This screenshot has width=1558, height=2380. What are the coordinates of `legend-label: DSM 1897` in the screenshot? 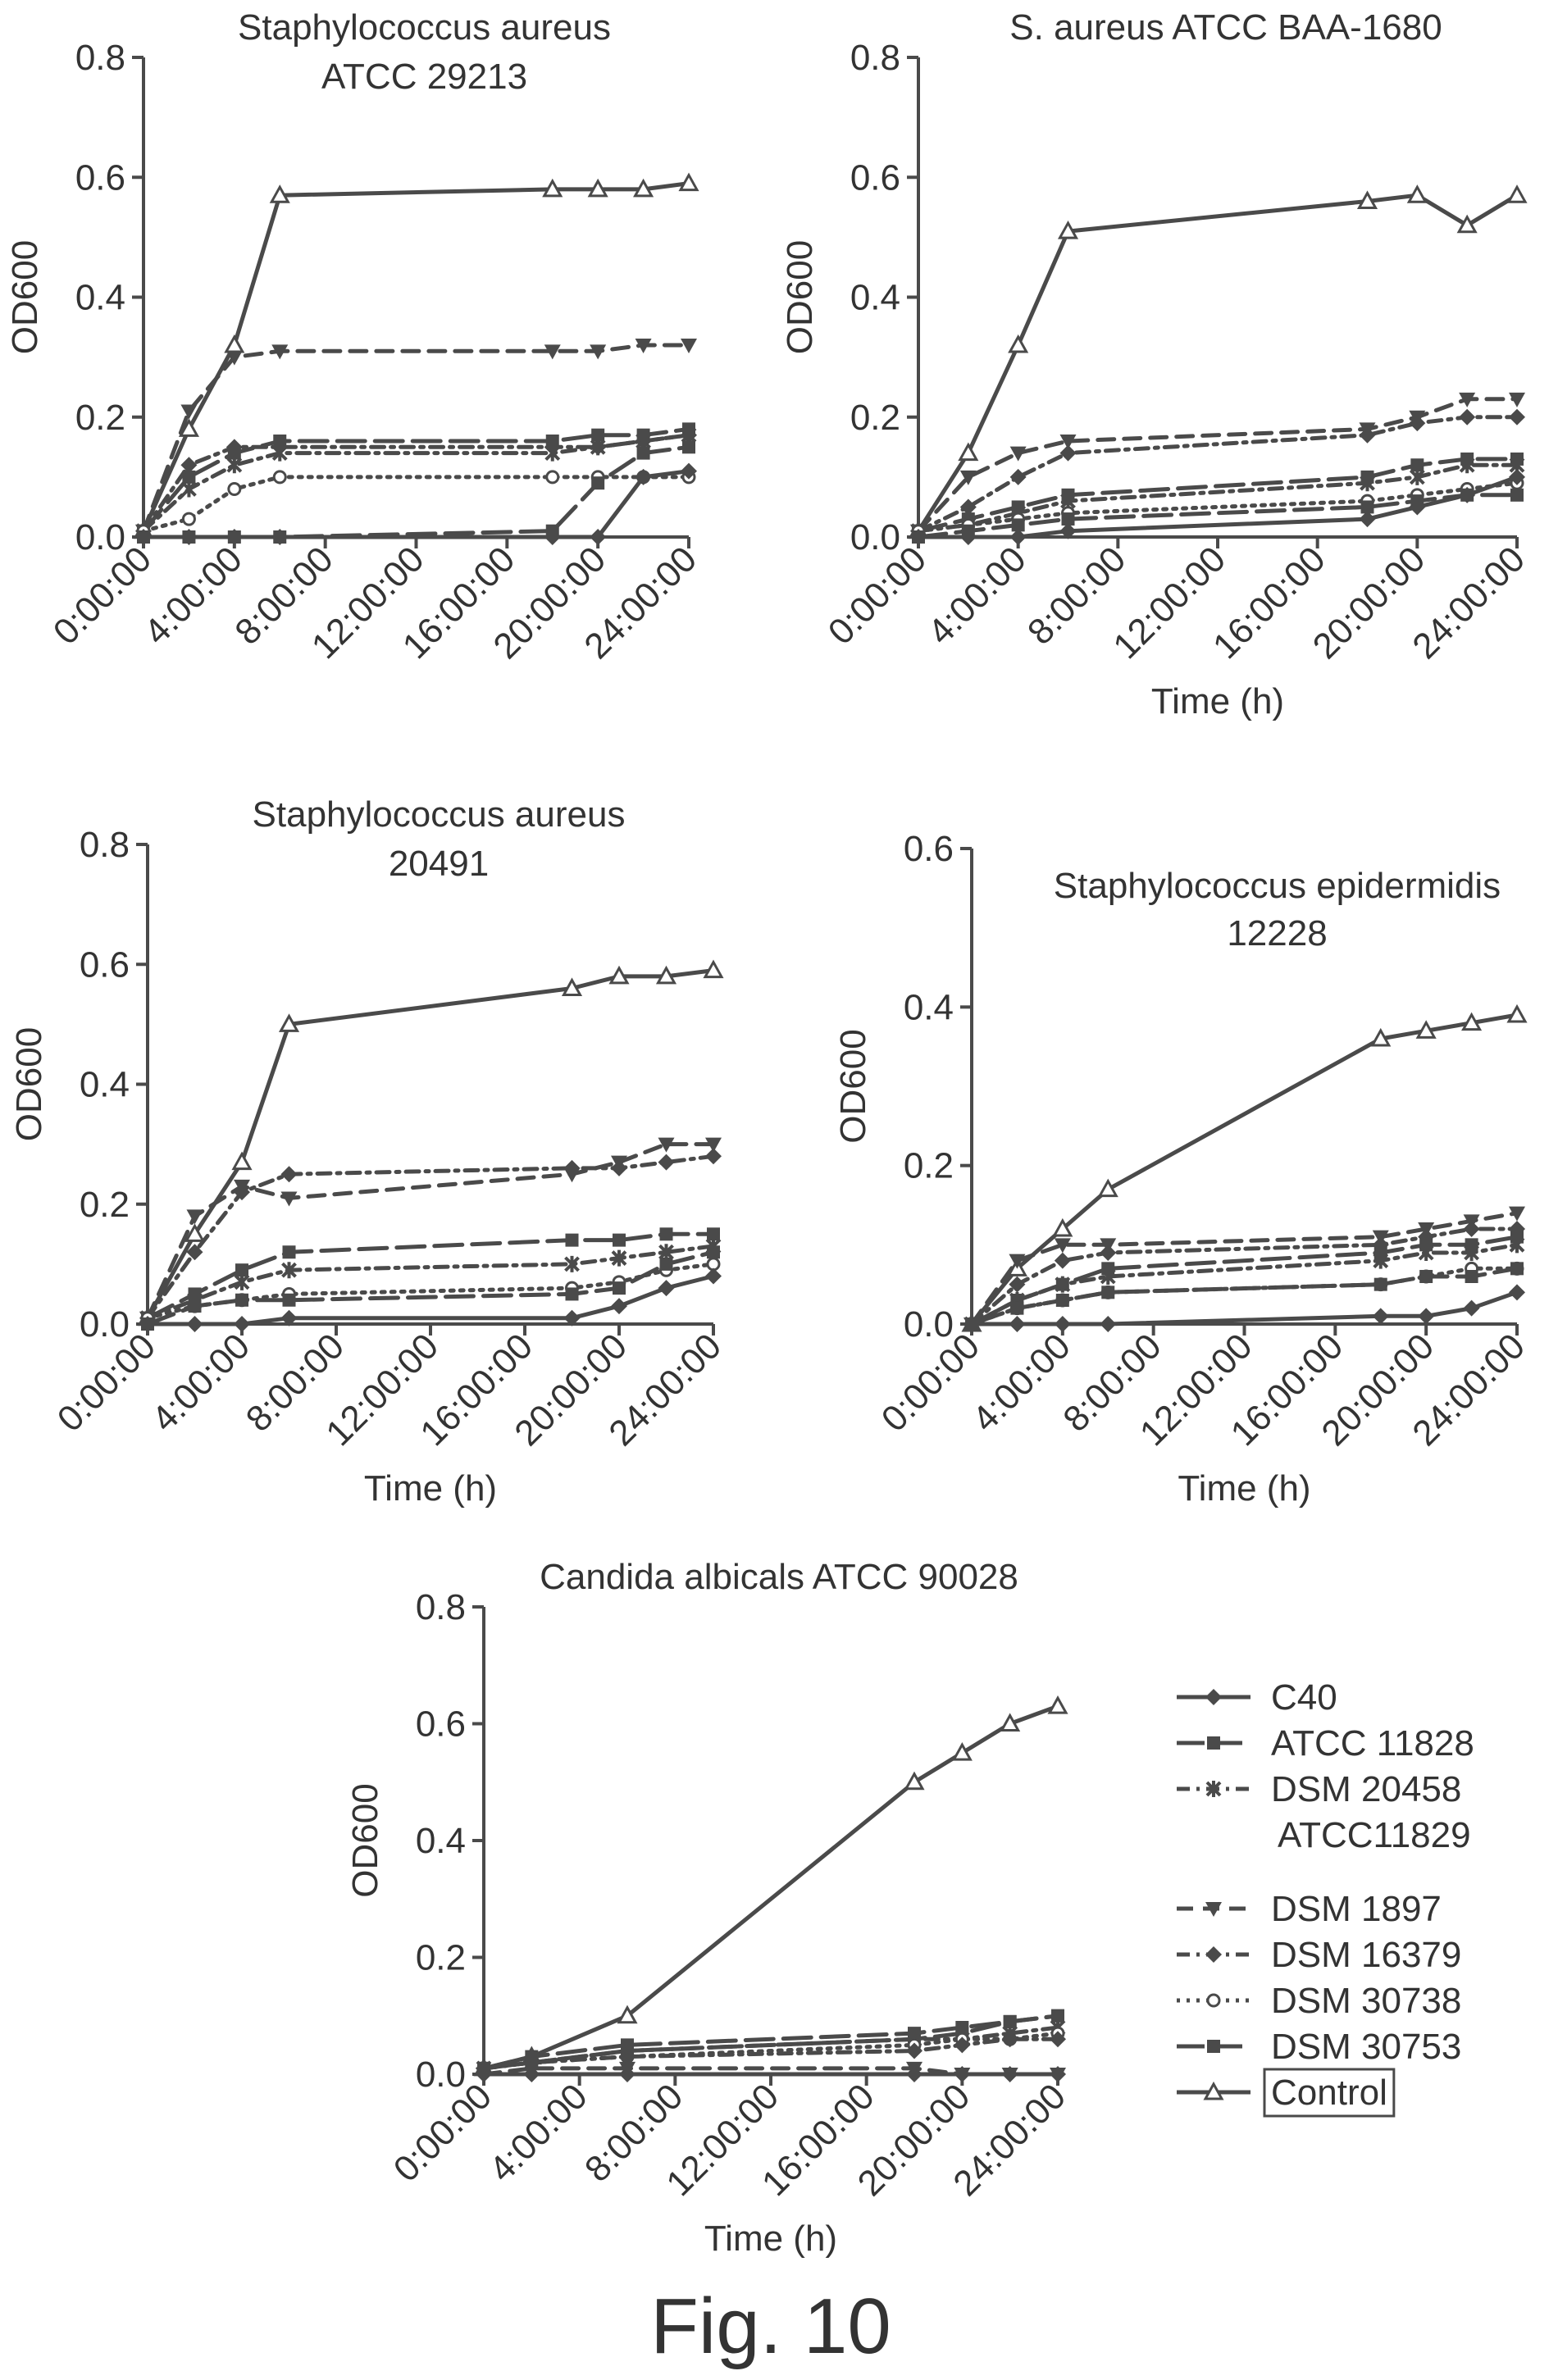 It's located at (1356, 1909).